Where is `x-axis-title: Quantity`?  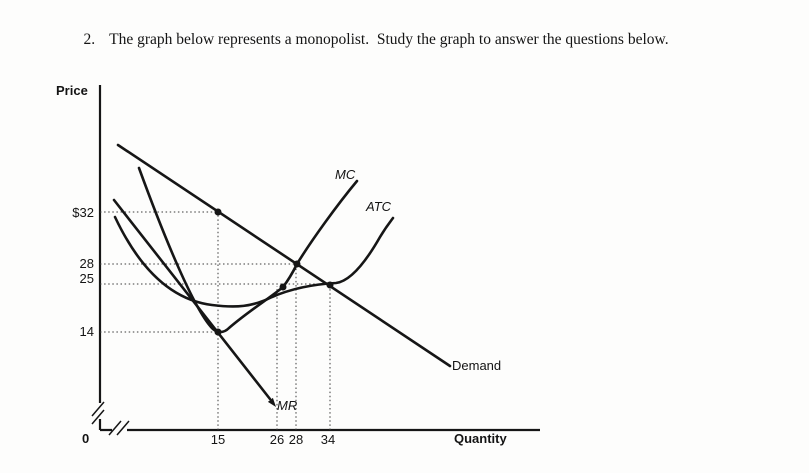
x-axis-title: Quantity is located at coordinates (480, 438).